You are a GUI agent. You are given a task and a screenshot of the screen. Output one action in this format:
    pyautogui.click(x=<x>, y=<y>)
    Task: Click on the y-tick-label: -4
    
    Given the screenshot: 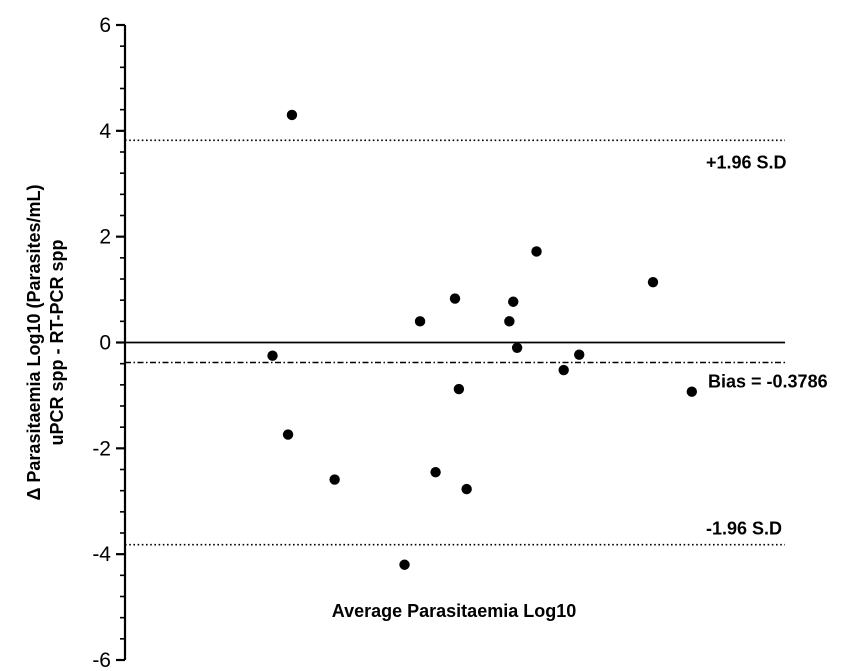 What is the action you would take?
    pyautogui.click(x=101, y=554)
    